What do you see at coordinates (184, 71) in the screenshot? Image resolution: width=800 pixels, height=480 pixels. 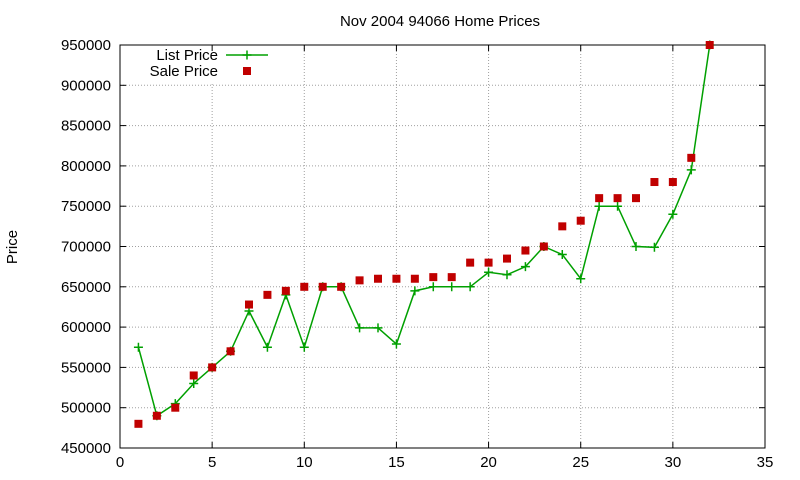 I see `legend-label: Sale Price` at bounding box center [184, 71].